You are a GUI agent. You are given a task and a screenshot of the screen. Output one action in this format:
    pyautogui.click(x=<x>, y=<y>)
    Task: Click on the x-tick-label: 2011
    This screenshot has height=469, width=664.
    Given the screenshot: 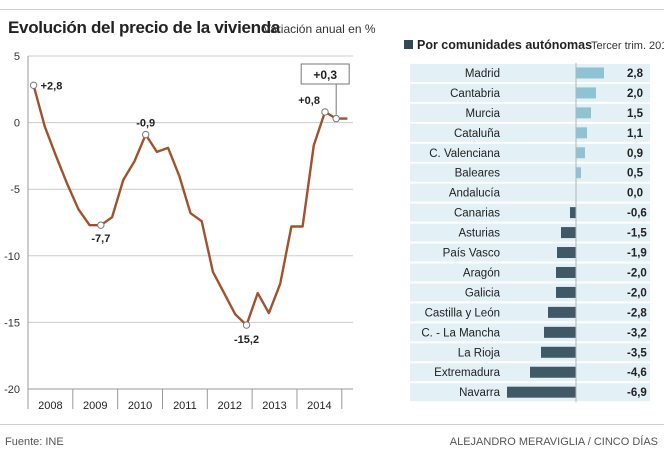 What is the action you would take?
    pyautogui.click(x=185, y=406)
    